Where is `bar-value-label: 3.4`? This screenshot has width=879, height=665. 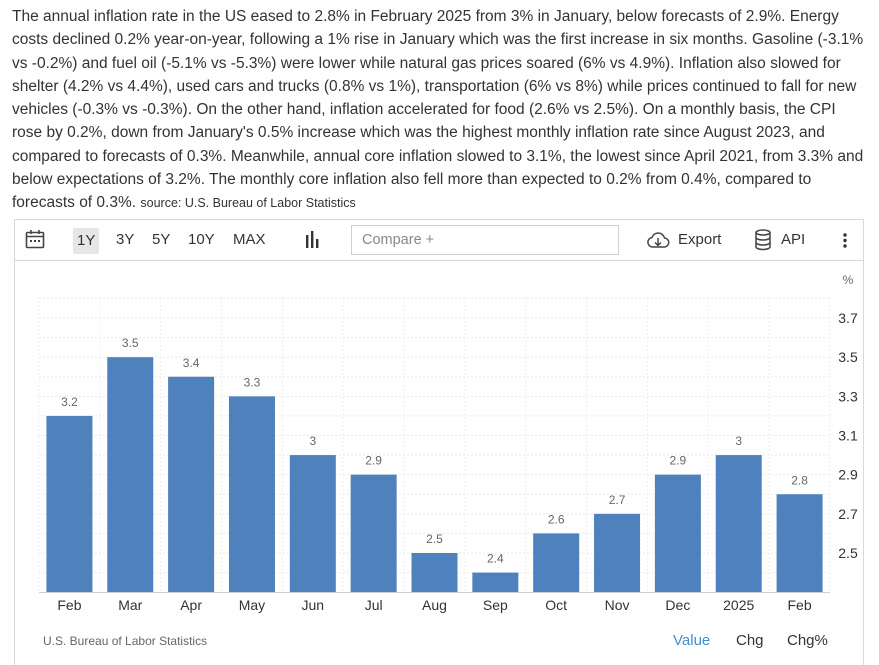
bar-value-label: 3.4 is located at coordinates (191, 363).